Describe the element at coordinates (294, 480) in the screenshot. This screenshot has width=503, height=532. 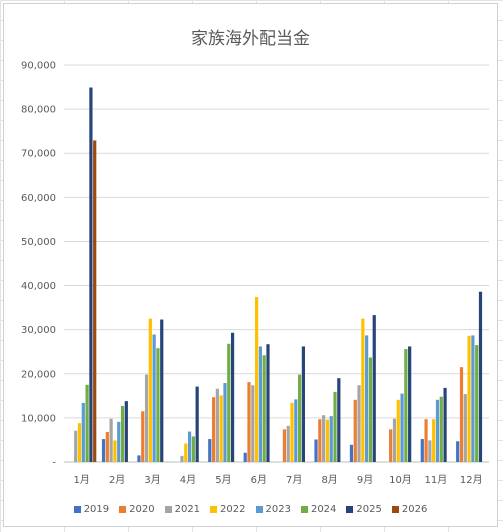
I see `x-tick-label: 7月` at that location.